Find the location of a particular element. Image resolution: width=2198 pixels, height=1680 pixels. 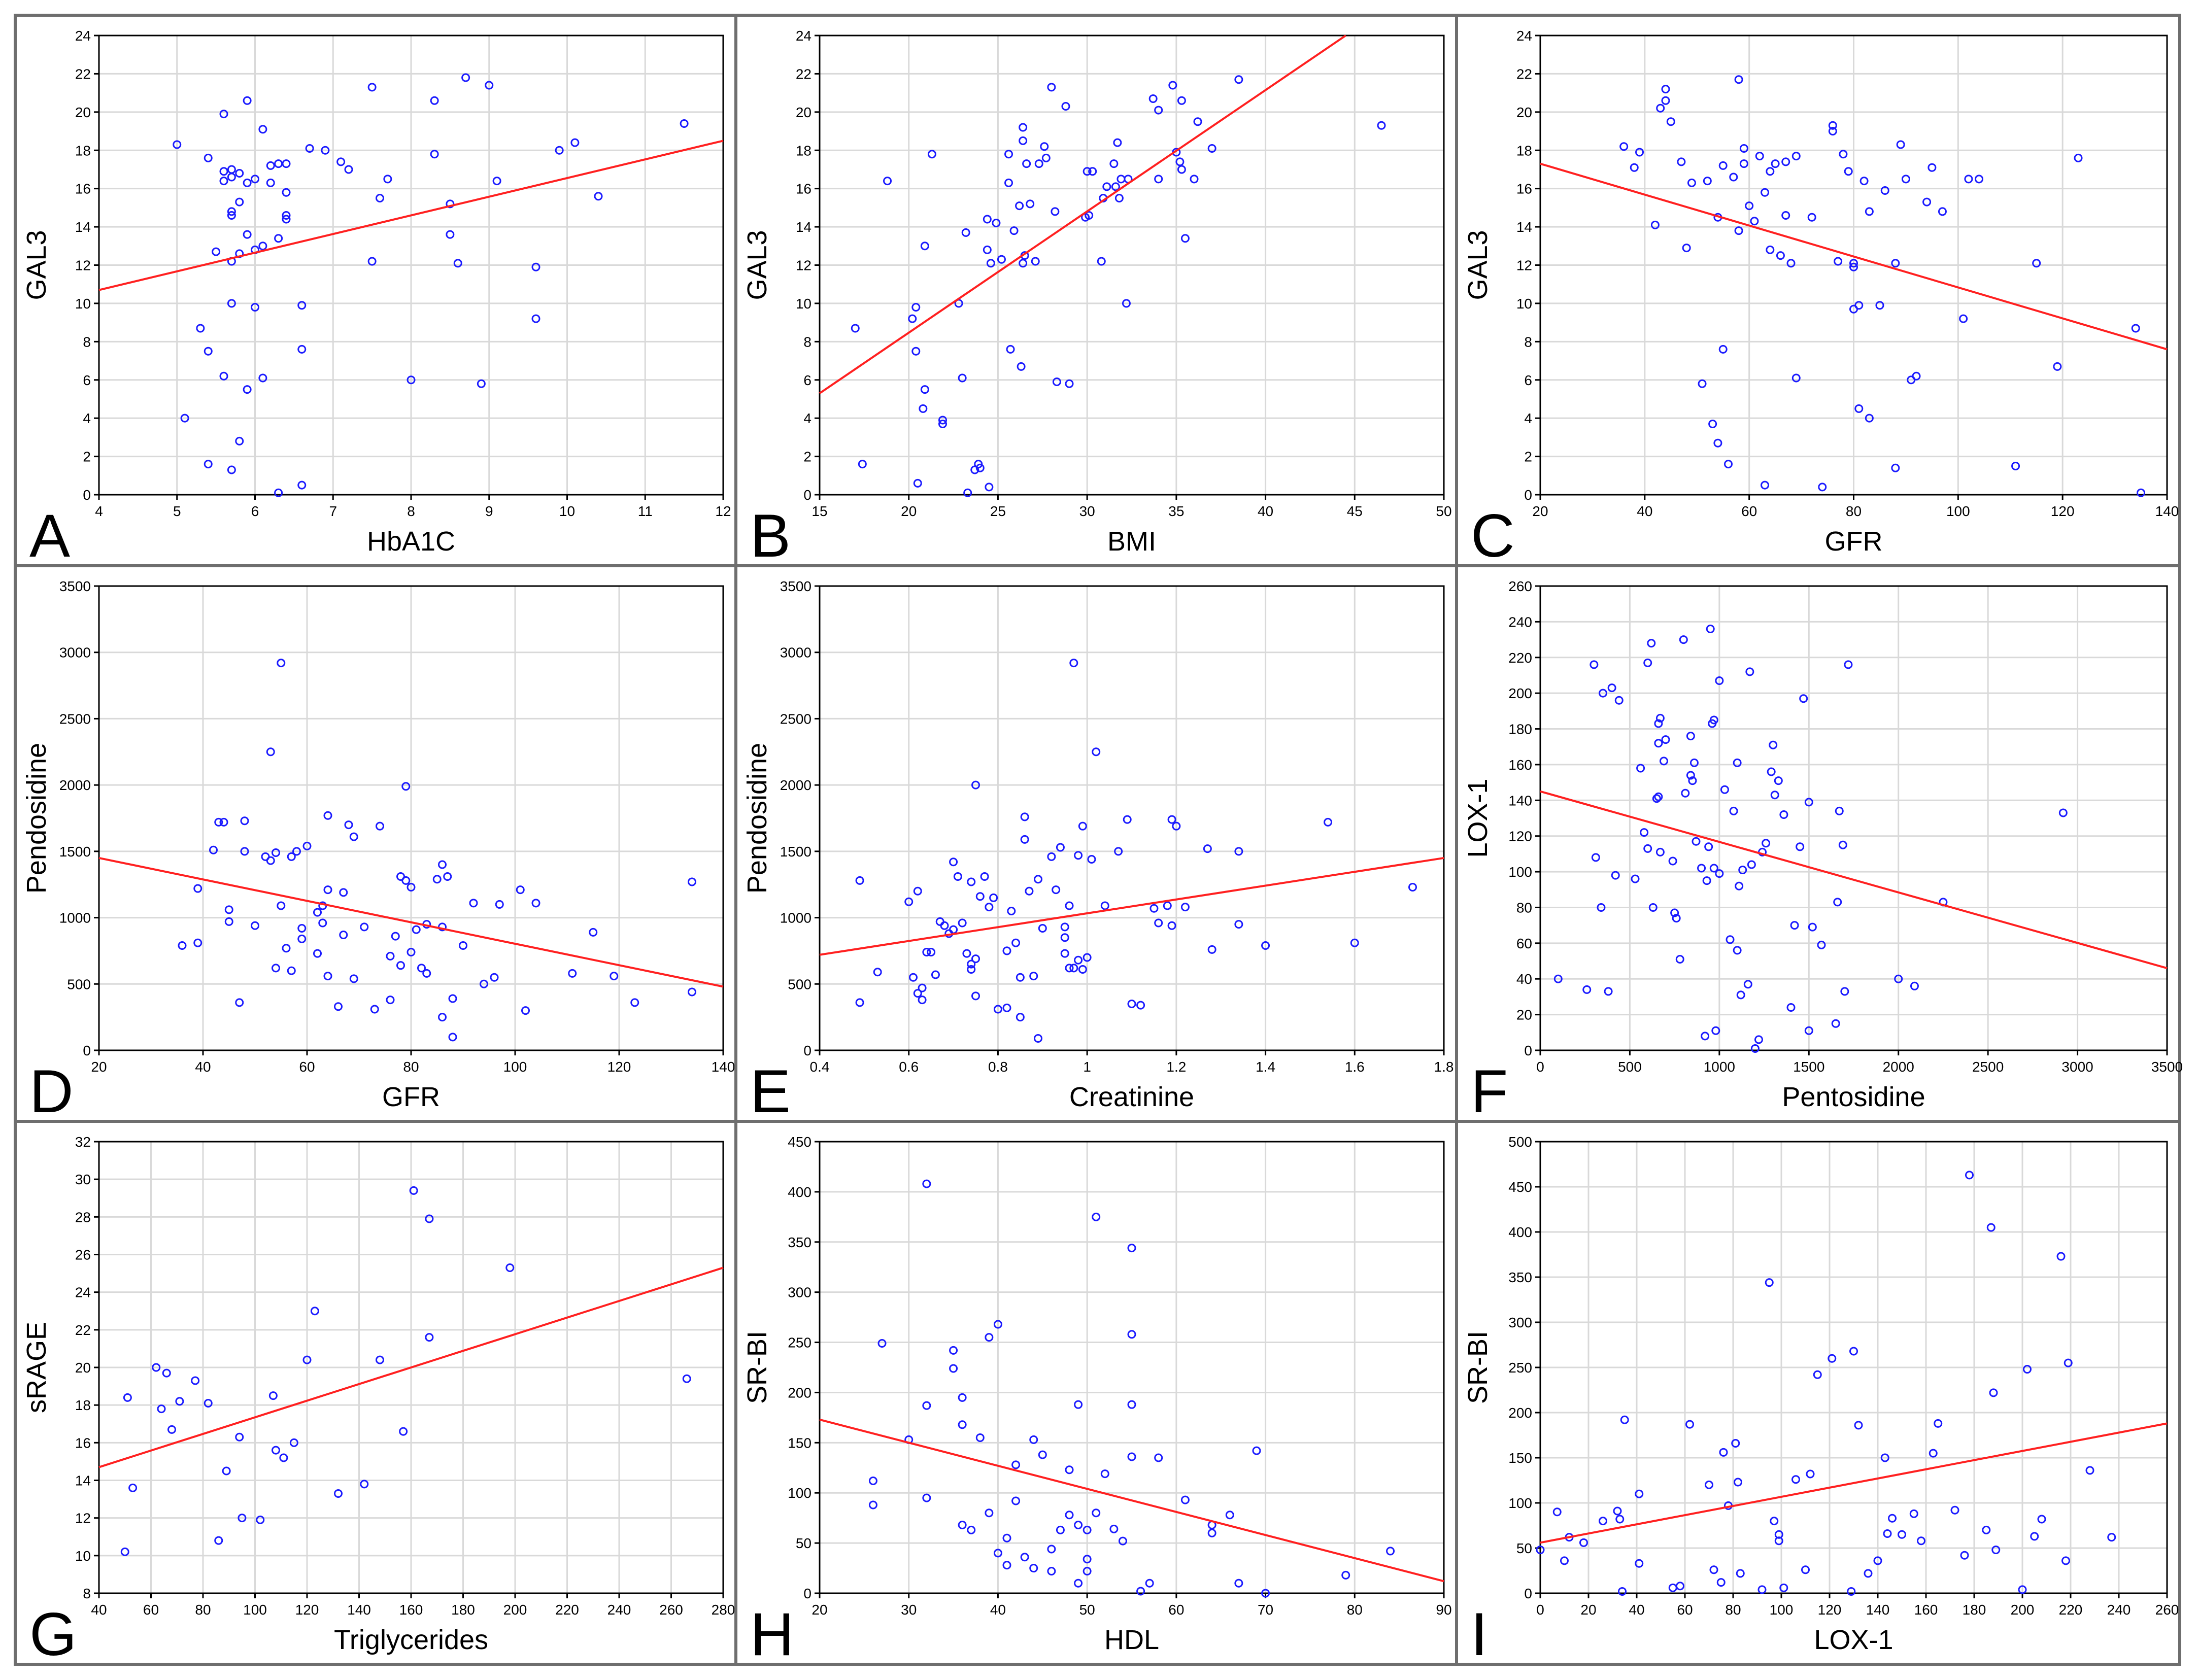

x-tick-label: 6 is located at coordinates (255, 511).